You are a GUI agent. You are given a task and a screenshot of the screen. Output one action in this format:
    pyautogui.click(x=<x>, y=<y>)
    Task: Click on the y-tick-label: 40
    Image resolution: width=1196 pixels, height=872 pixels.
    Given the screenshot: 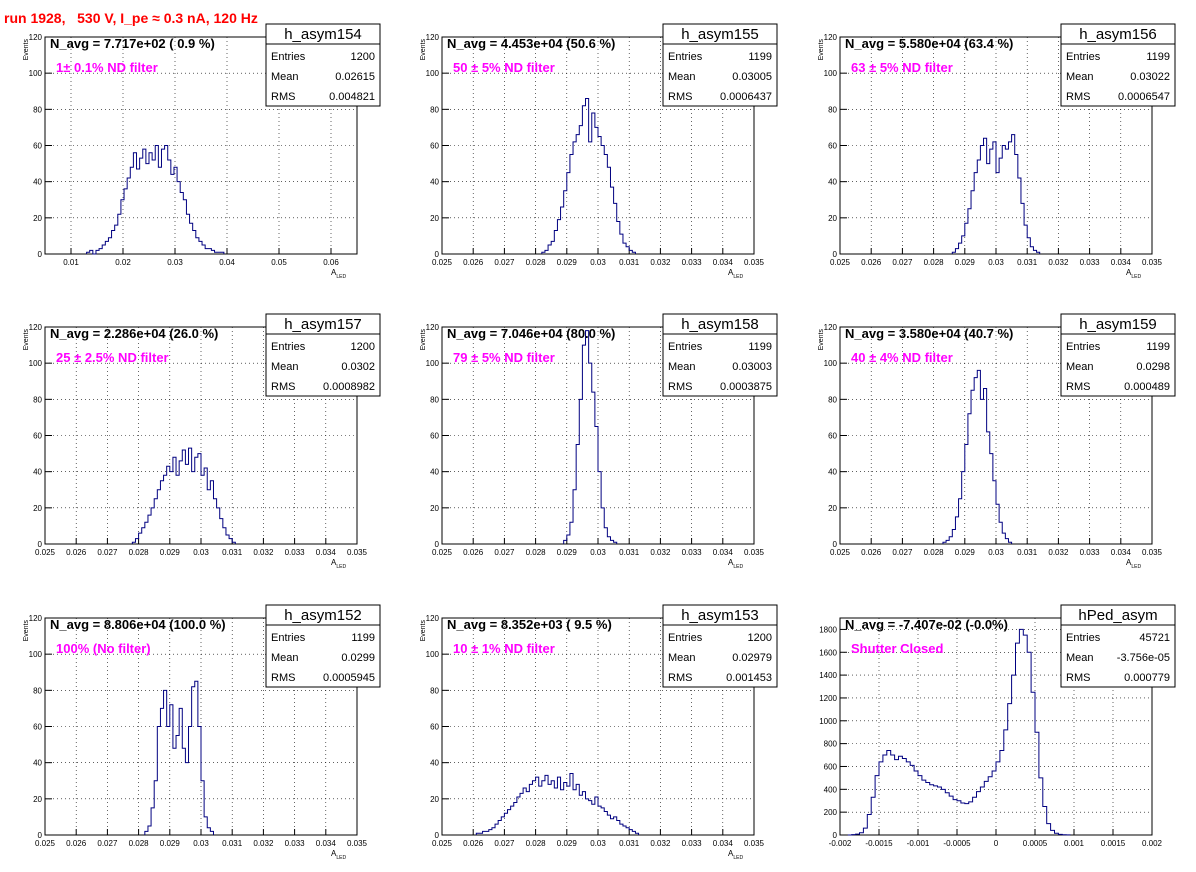 What is the action you would take?
    pyautogui.click(x=832, y=472)
    